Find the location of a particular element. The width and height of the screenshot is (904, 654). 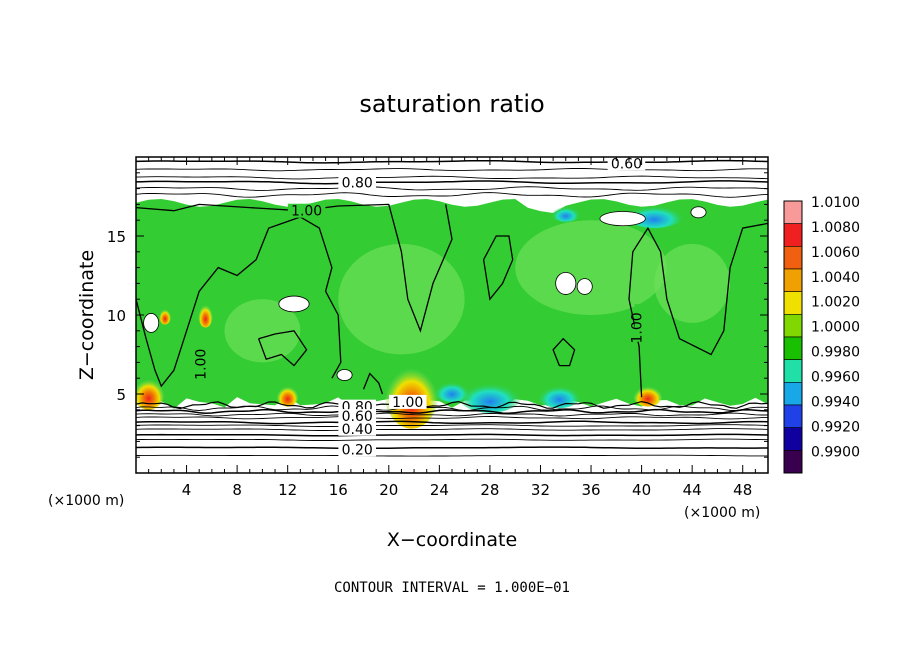

y-tick-label: 10 is located at coordinates (116, 316).